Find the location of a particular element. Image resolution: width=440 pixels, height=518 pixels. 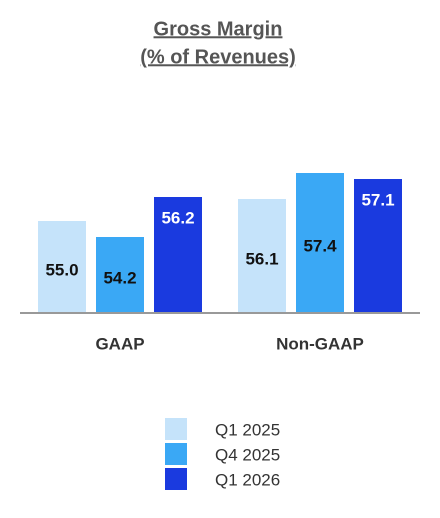

value-label: 57.4 is located at coordinates (320, 245).